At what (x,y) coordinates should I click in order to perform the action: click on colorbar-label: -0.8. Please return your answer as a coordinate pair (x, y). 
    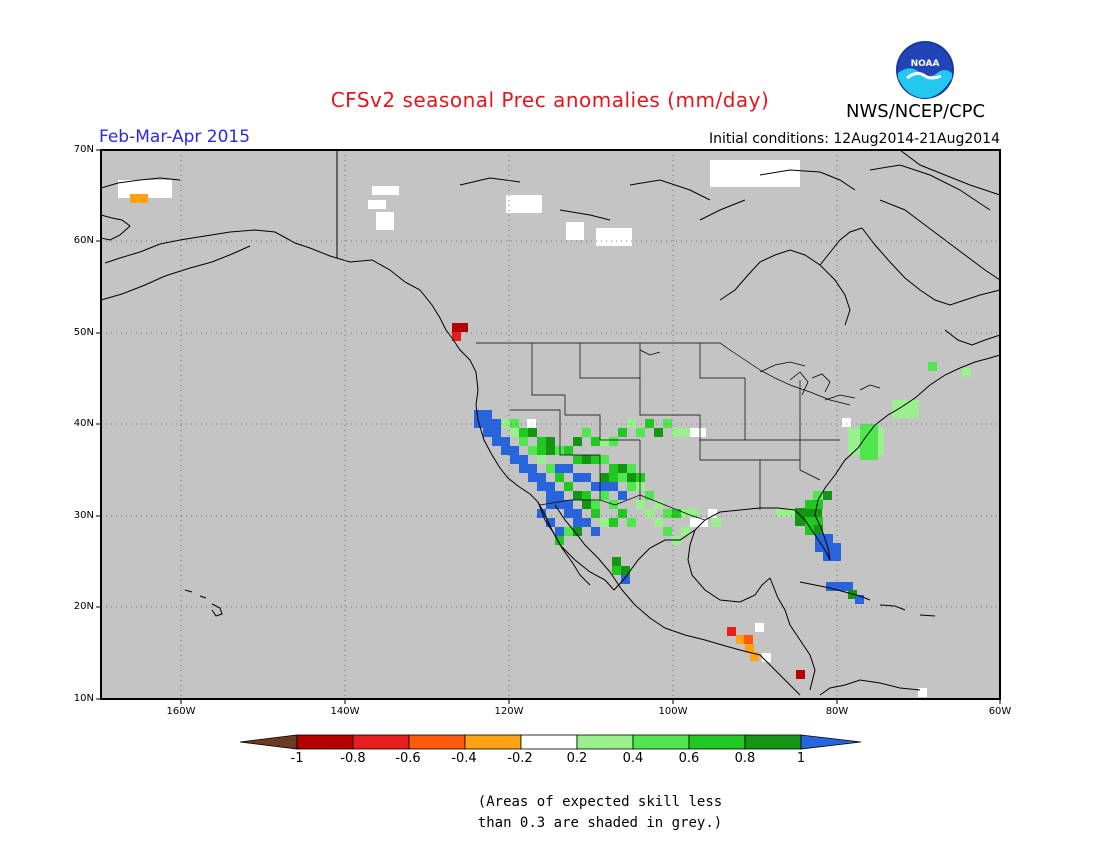
    Looking at the image, I should click on (353, 758).